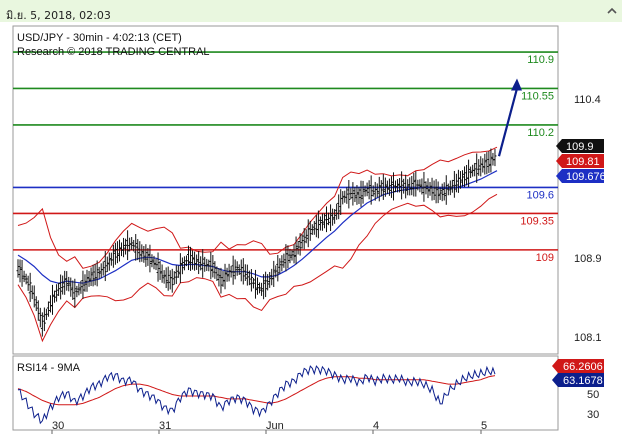 This screenshot has height=445, width=622. Describe the element at coordinates (593, 395) in the screenshot. I see `rsi-tick-label: 50` at that location.